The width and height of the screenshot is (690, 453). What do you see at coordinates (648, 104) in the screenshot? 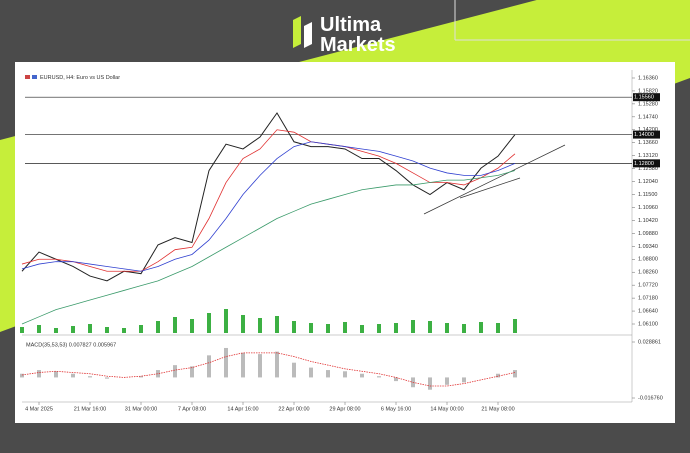
I see `y-tick-label: 1.15280` at bounding box center [648, 104].